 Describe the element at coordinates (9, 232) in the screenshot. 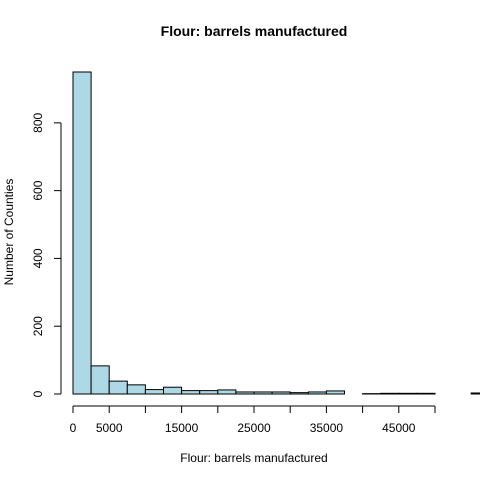

I see `y-axis-label: Number of Counties` at that location.